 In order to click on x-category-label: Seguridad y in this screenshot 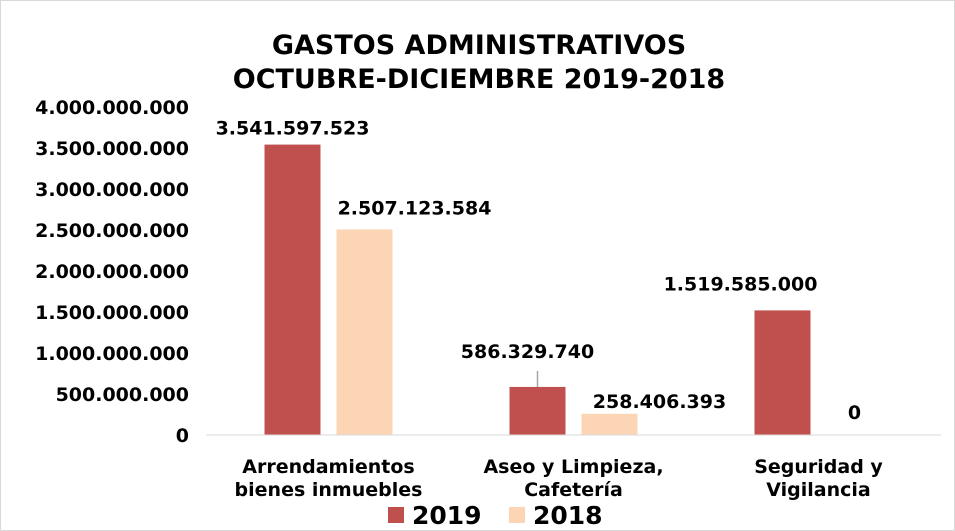, I will do `click(818, 467)`.